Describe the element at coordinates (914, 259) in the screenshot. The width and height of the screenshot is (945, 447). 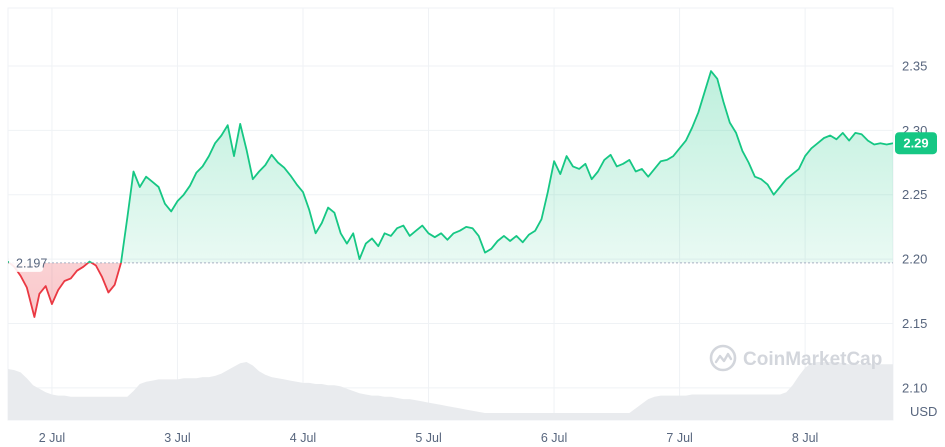
I see `y-tick-label: 2.20` at that location.